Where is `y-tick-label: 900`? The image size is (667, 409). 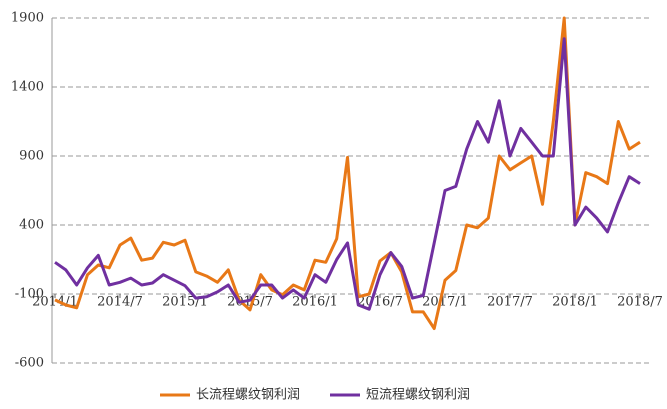 y-tick-label: 900 is located at coordinates (31, 156).